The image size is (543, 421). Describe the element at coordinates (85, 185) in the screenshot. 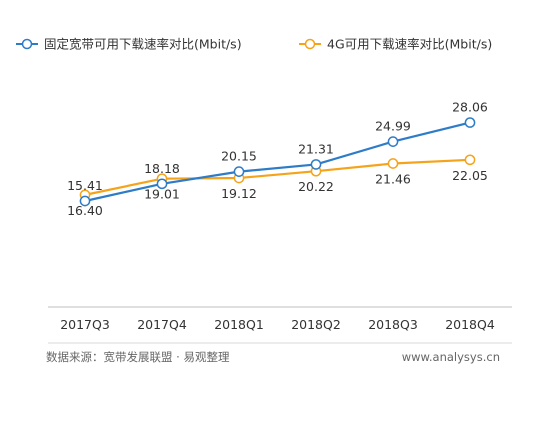

I see `data-label-fixed-broadband: 15.41` at that location.